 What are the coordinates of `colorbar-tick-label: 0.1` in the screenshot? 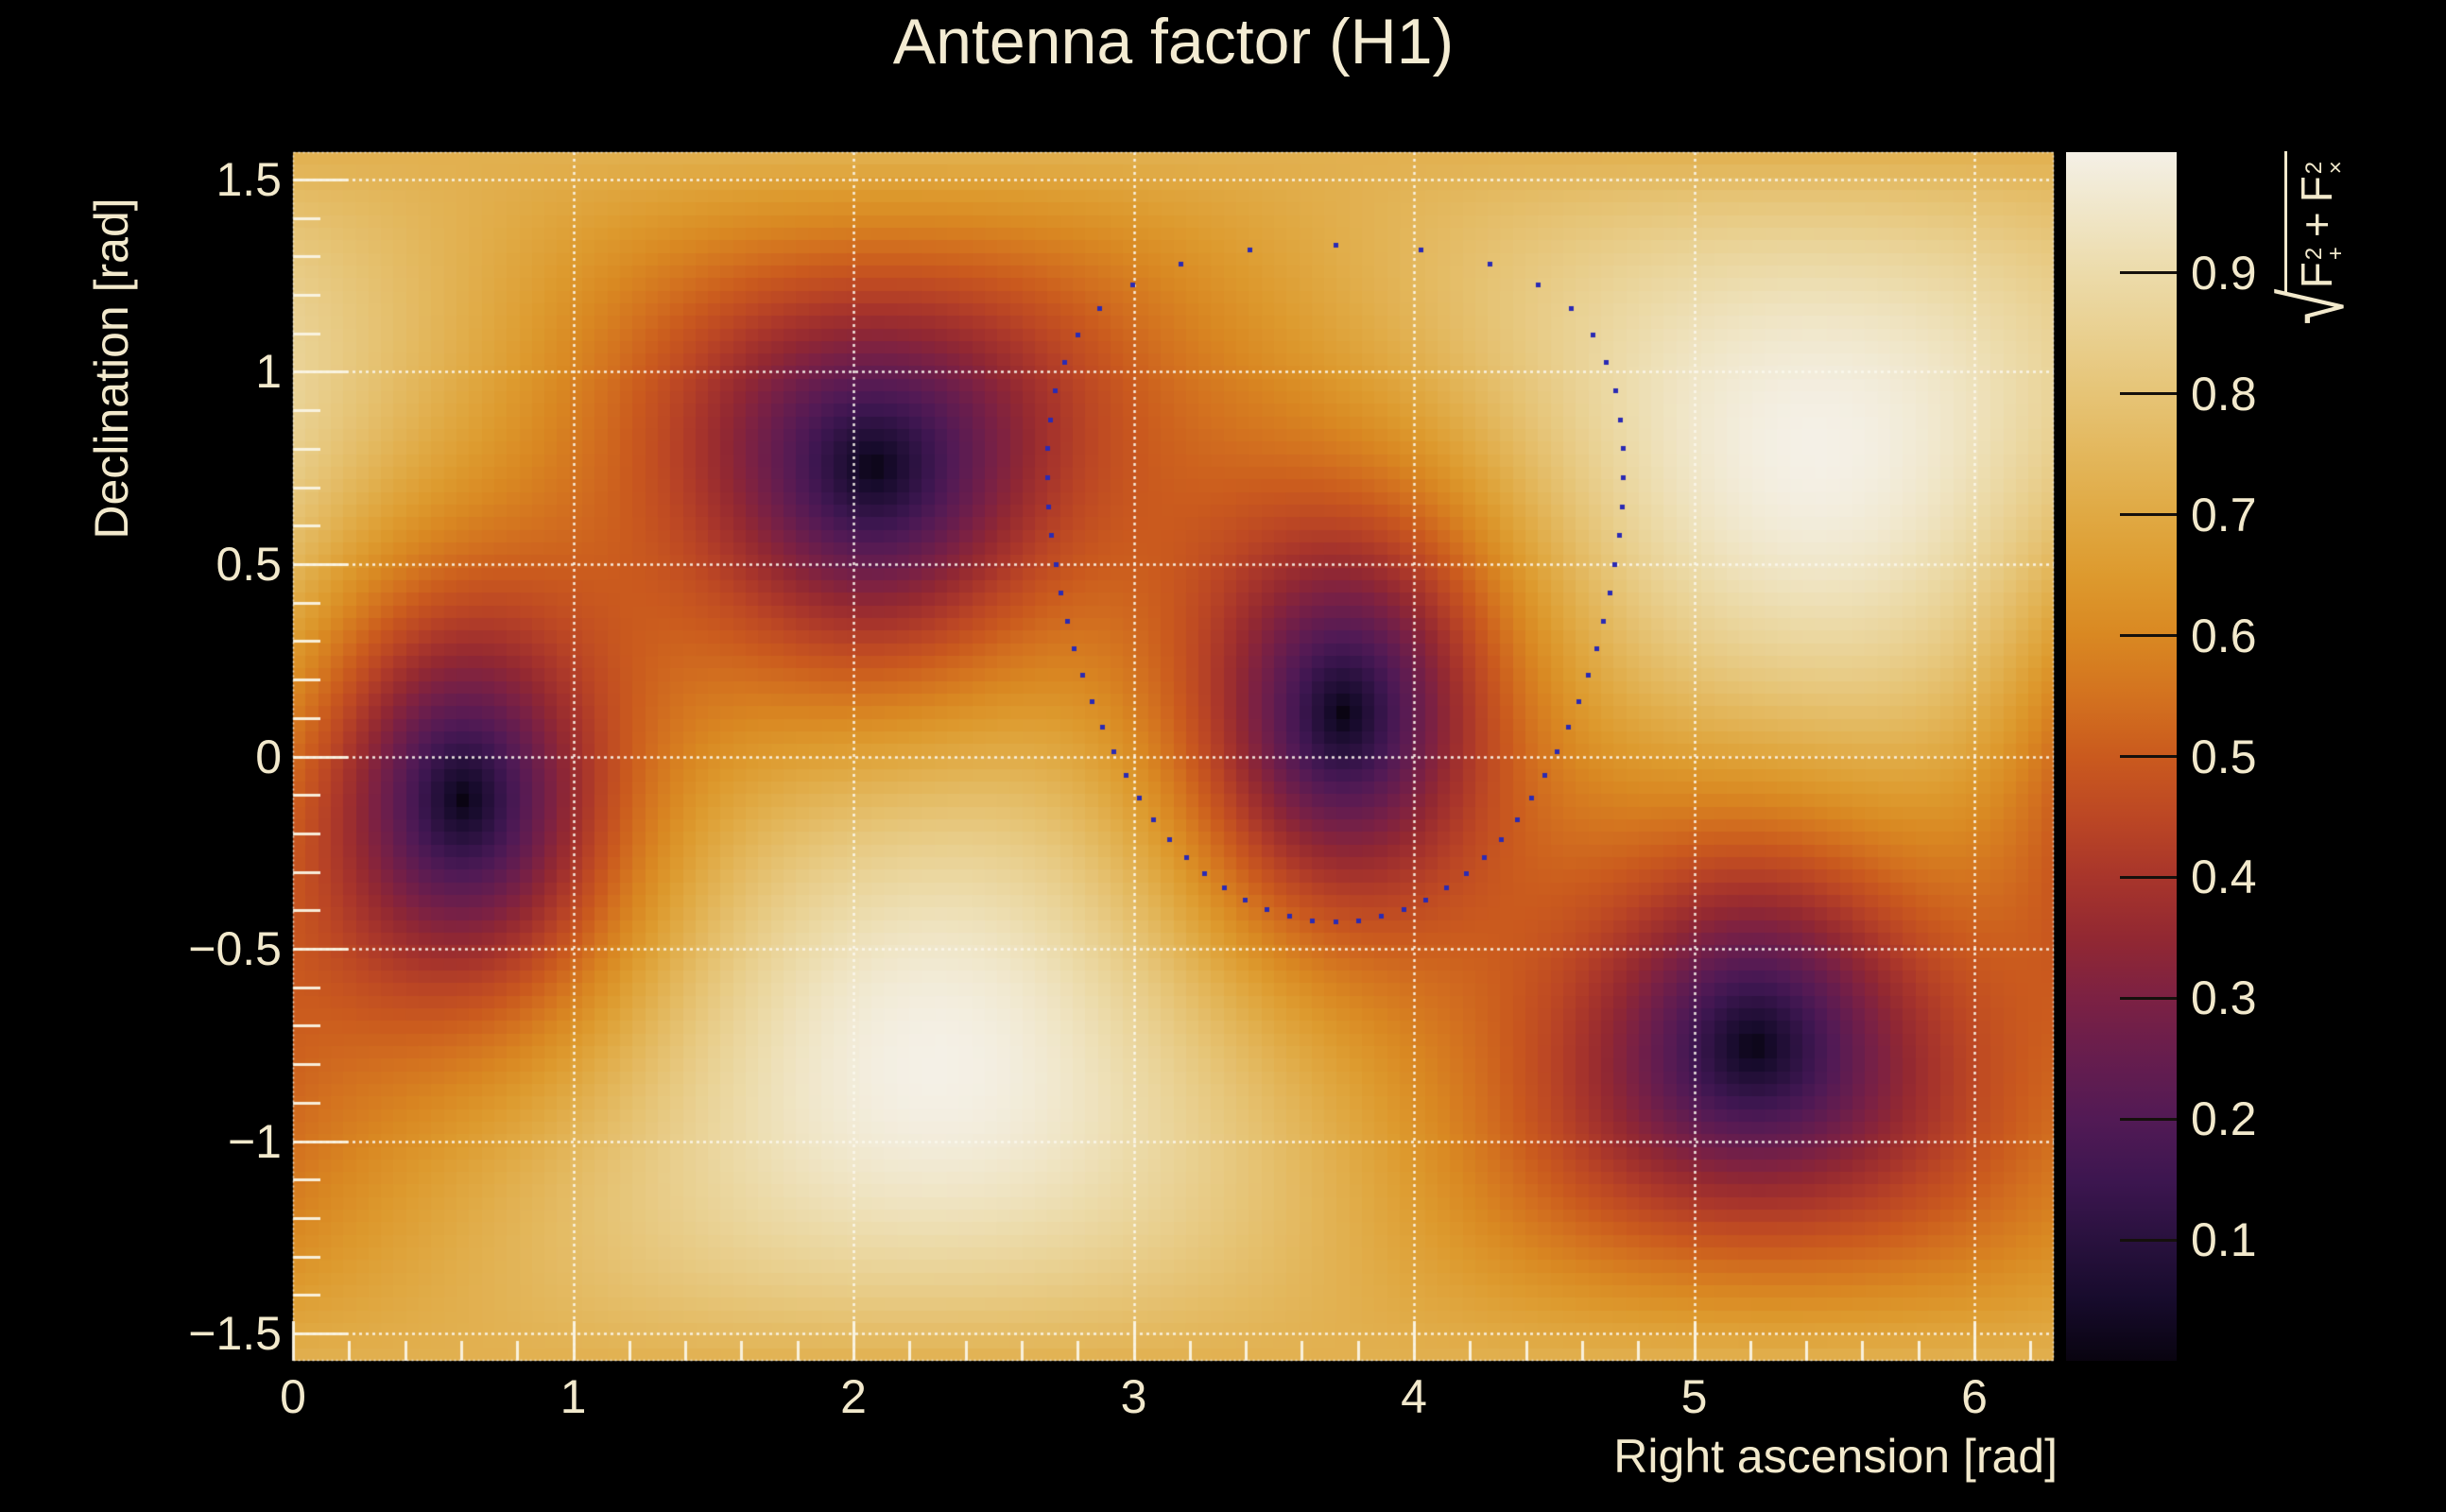 It's located at (2224, 1240).